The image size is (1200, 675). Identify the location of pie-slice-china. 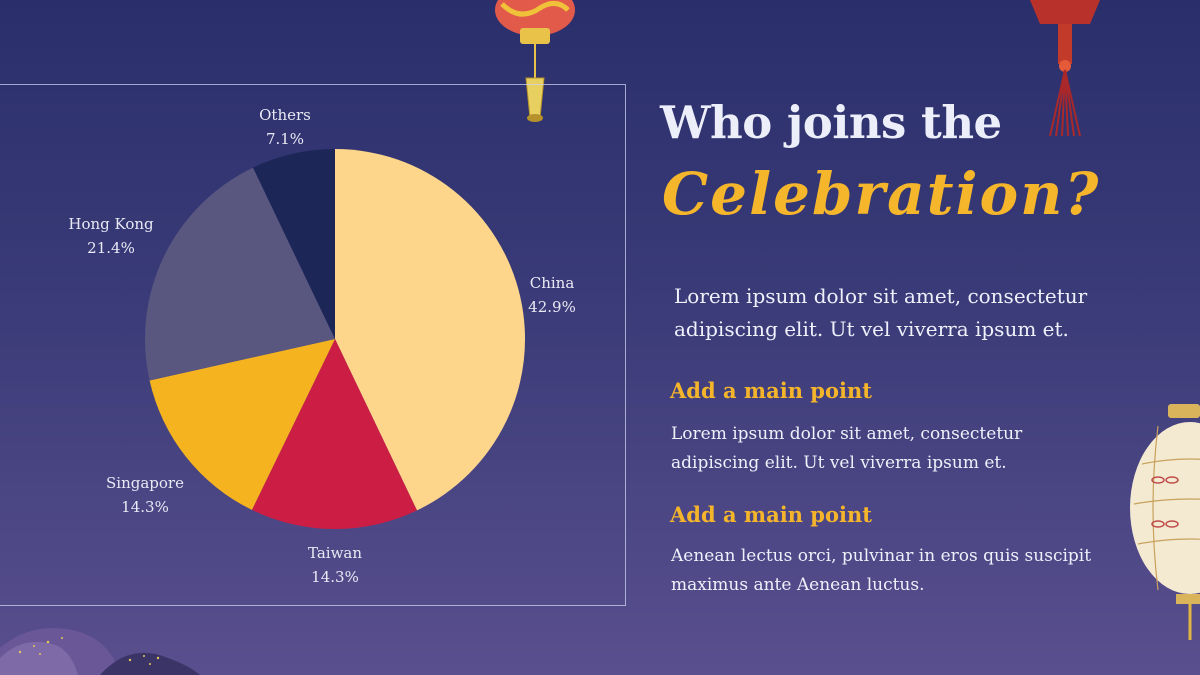
(430, 330).